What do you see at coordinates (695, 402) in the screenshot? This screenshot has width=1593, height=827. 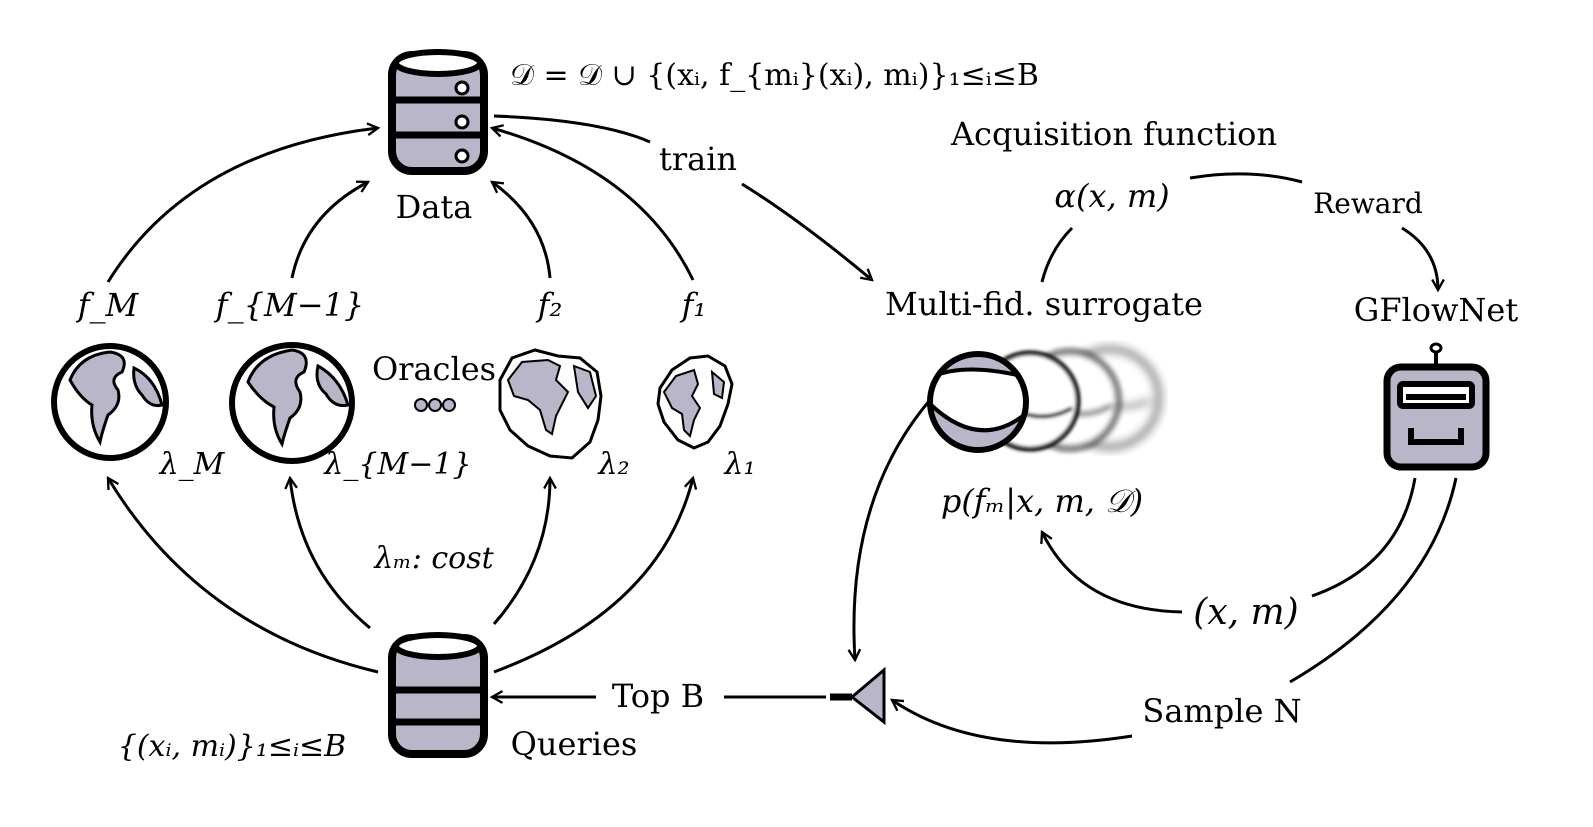 I see `oracle-globe-f1-icon` at bounding box center [695, 402].